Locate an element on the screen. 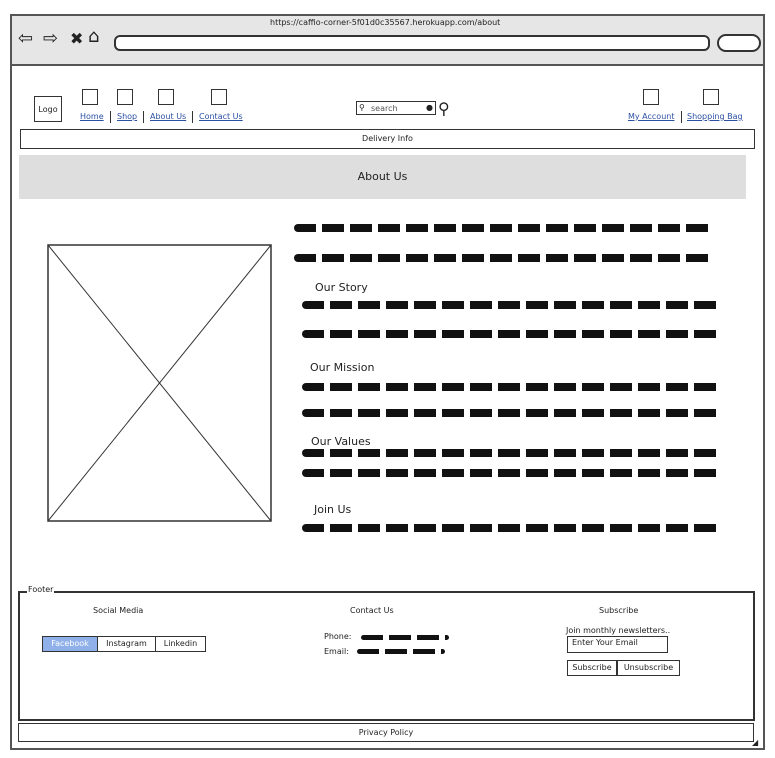 The height and width of the screenshot is (758, 775). search-input is located at coordinates (396, 108).